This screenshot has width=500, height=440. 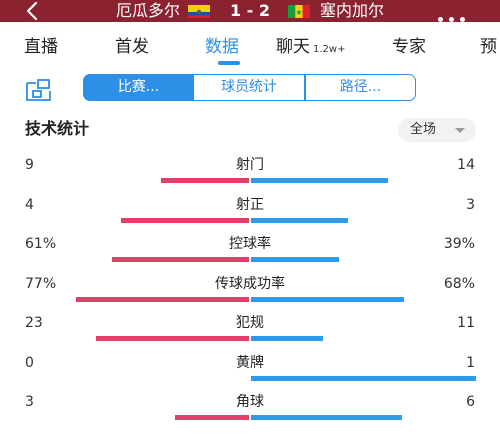 What do you see at coordinates (329, 49) in the screenshot?
I see `chat-count-badge: 1.2w+` at bounding box center [329, 49].